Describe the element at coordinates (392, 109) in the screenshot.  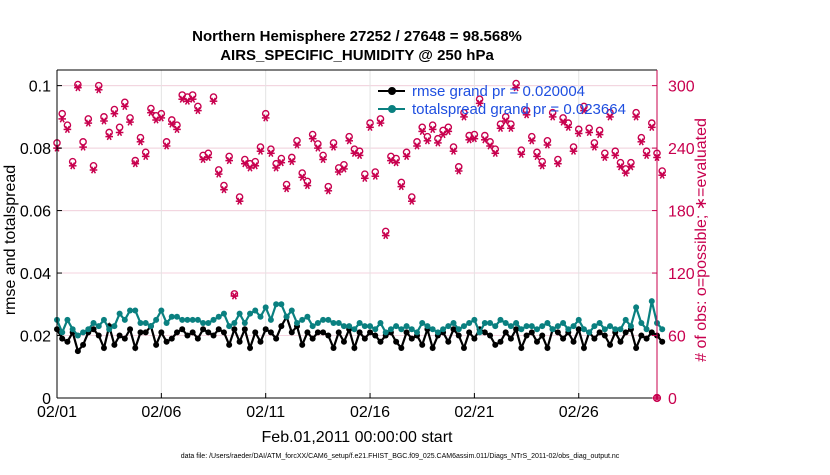
I see `legend-marker-spread` at that location.